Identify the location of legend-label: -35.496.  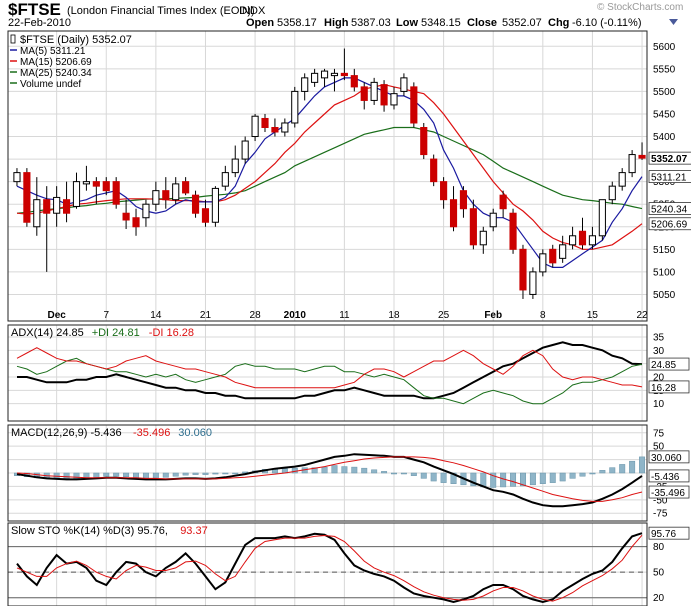
(151, 433).